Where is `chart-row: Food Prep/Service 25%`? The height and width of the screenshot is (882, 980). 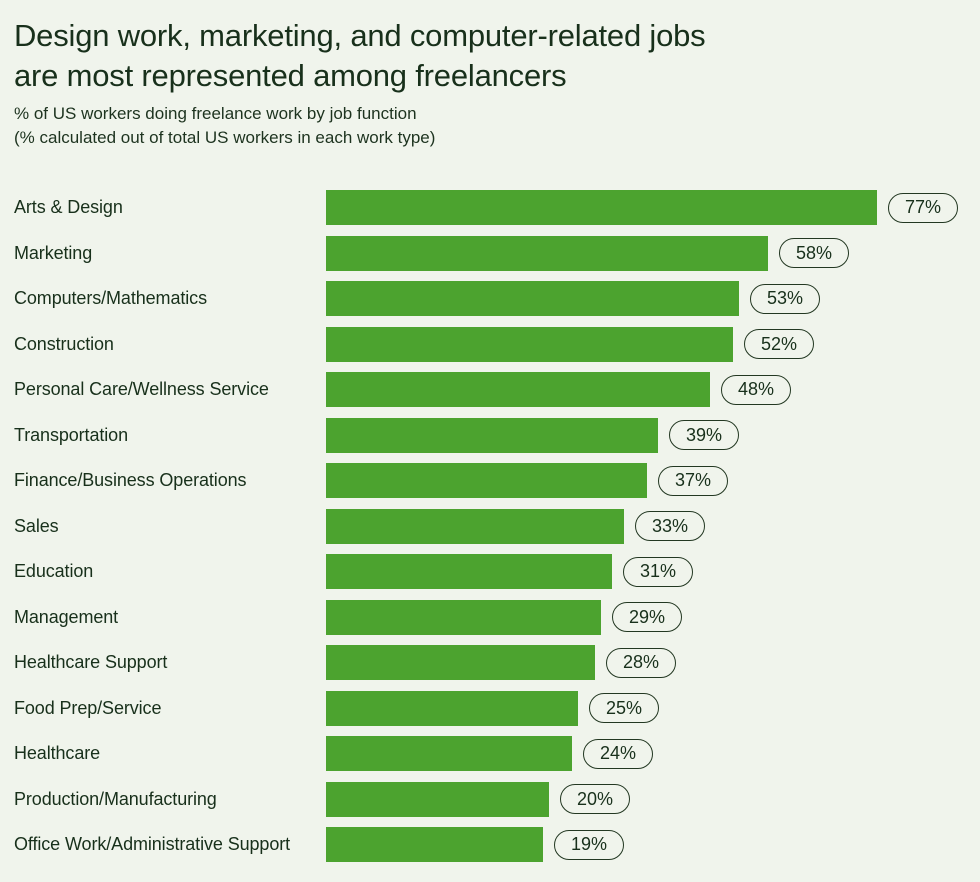 chart-row: Food Prep/Service 25% is located at coordinates (490, 709).